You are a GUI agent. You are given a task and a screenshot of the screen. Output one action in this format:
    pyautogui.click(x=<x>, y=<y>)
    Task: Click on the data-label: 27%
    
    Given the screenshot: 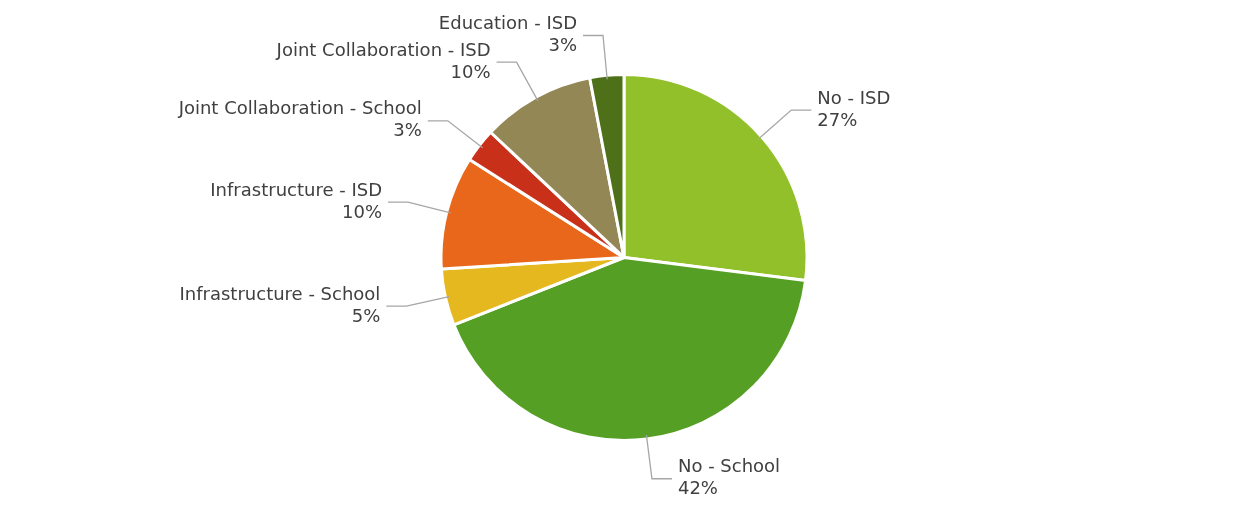 What is the action you would take?
    pyautogui.click(x=837, y=119)
    